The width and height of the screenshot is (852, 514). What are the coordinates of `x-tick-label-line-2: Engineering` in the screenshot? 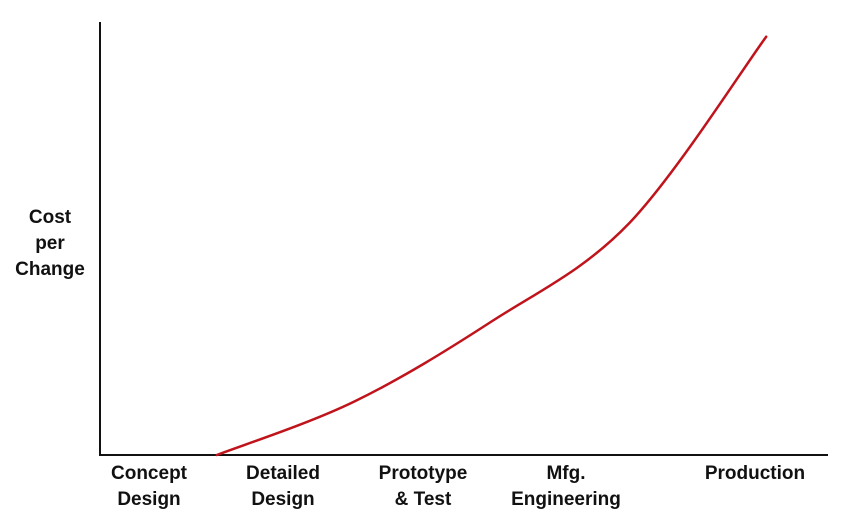 It's located at (566, 499).